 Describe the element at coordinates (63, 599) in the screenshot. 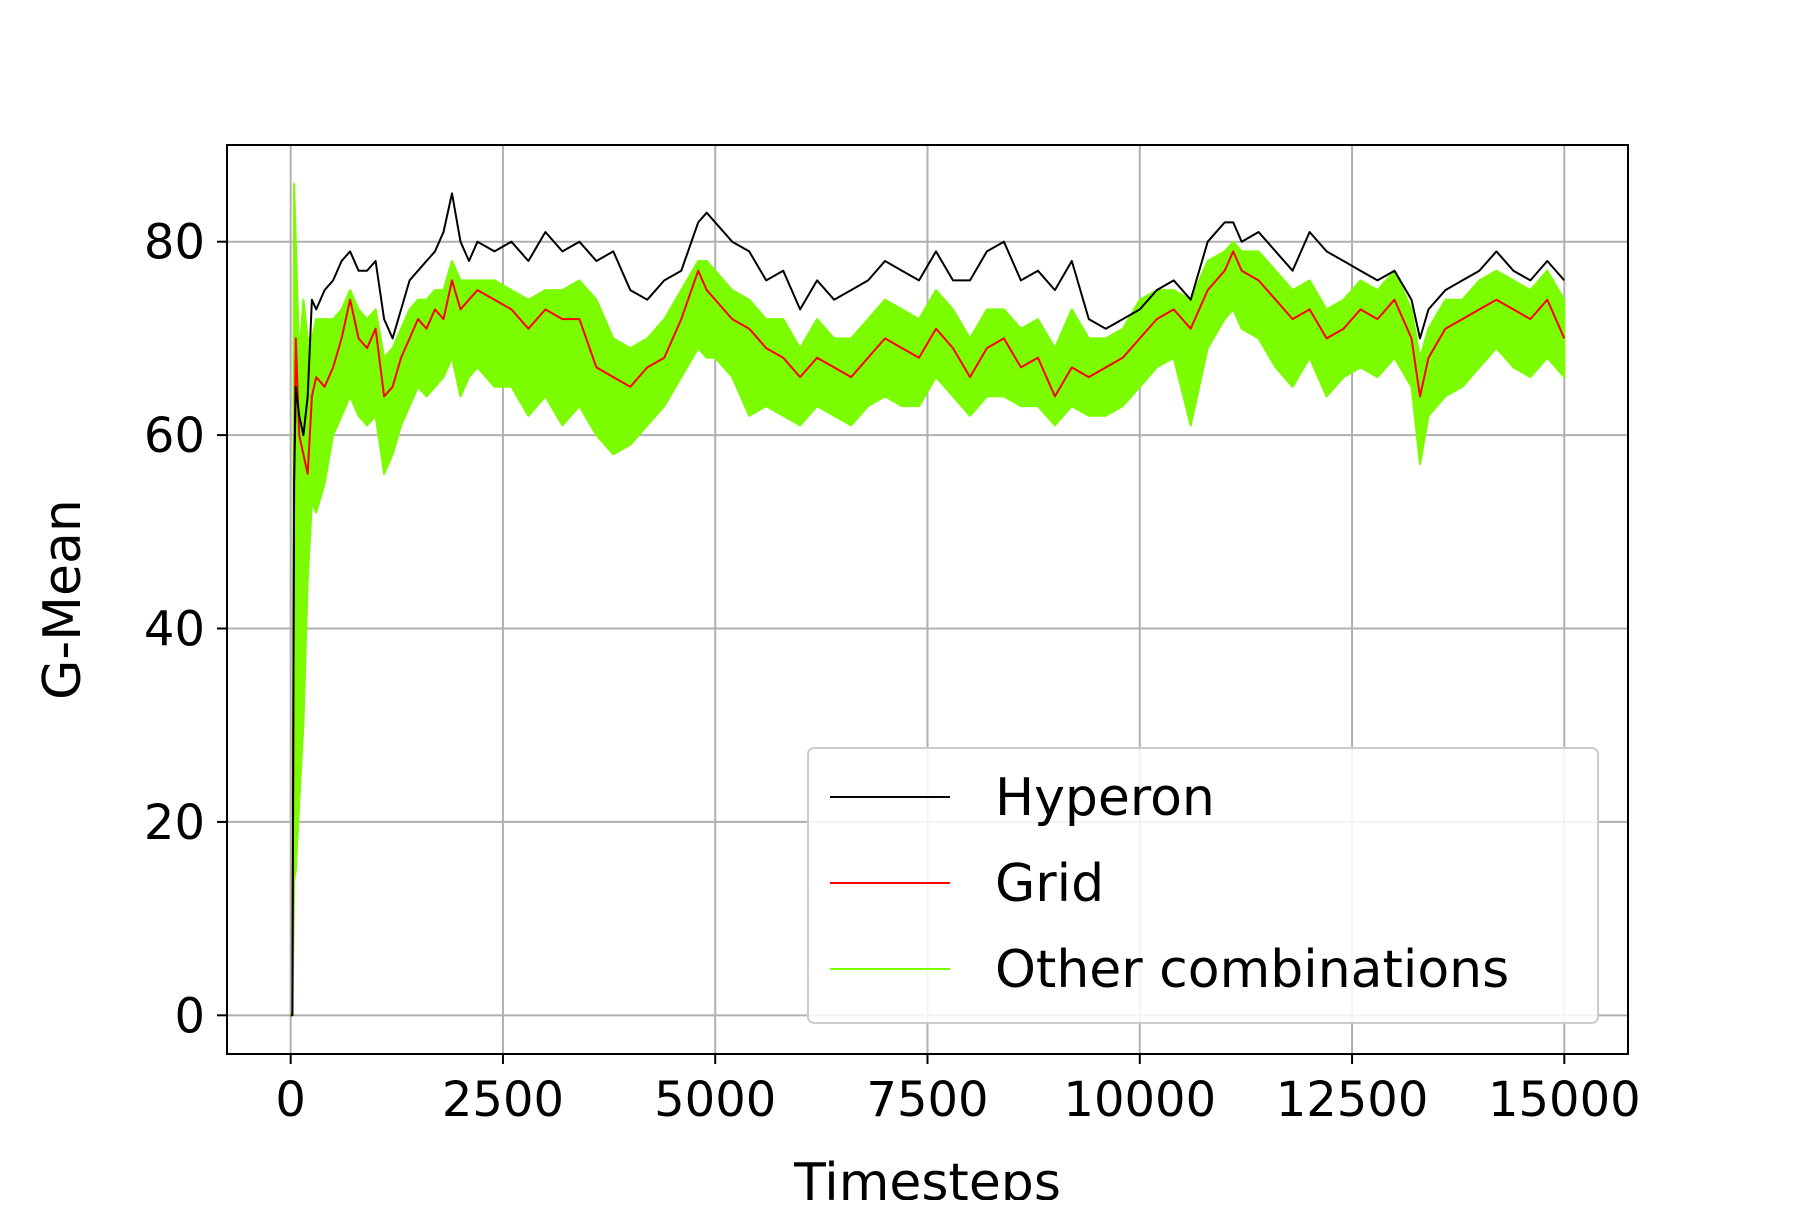

I see `y-axis-label: G-Mean` at that location.